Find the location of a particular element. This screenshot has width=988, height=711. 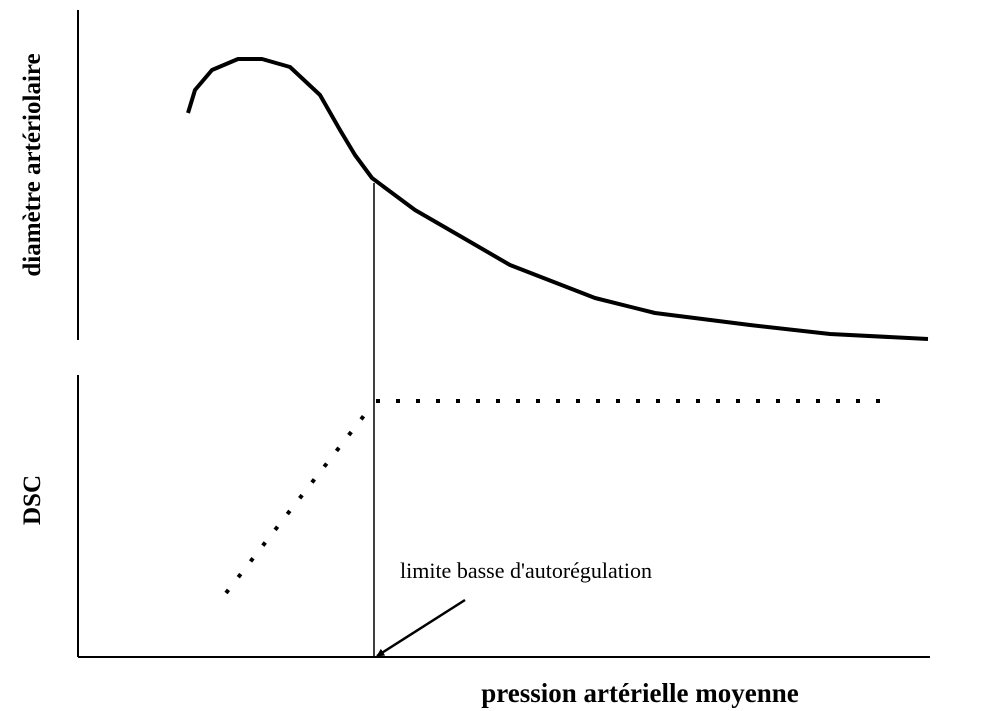

y-top-label: diamètre artériolaire is located at coordinates (32, 164).